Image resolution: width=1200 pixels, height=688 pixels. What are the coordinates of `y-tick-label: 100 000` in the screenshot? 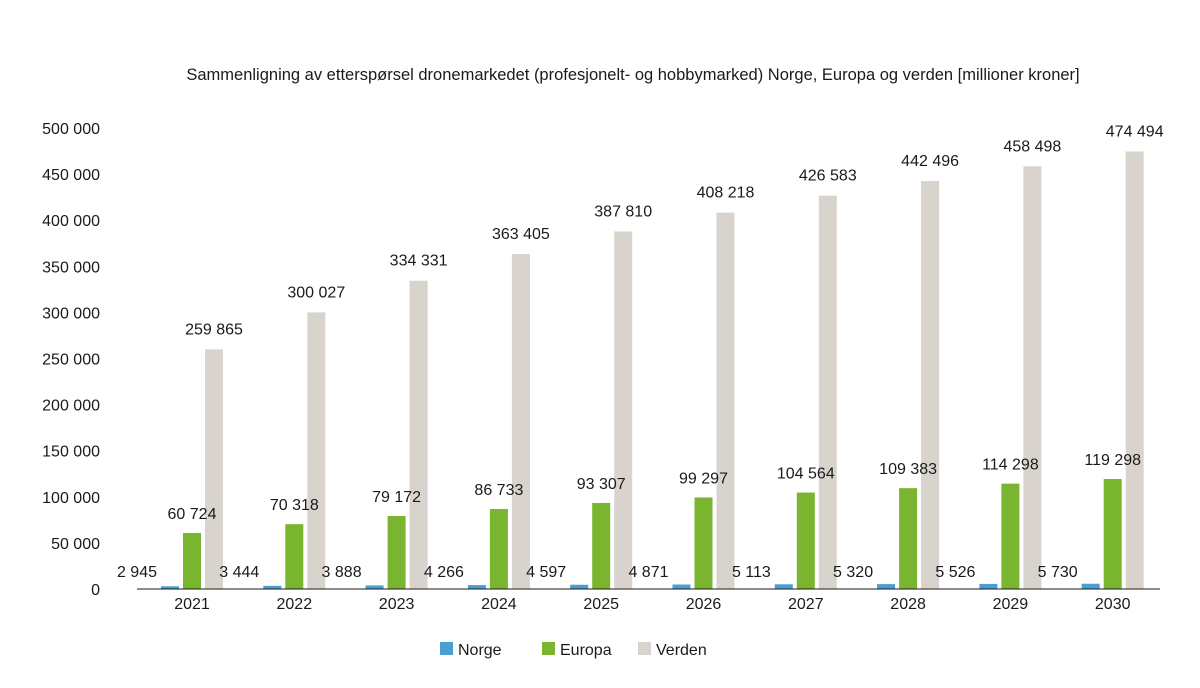 It's located at (71, 498).